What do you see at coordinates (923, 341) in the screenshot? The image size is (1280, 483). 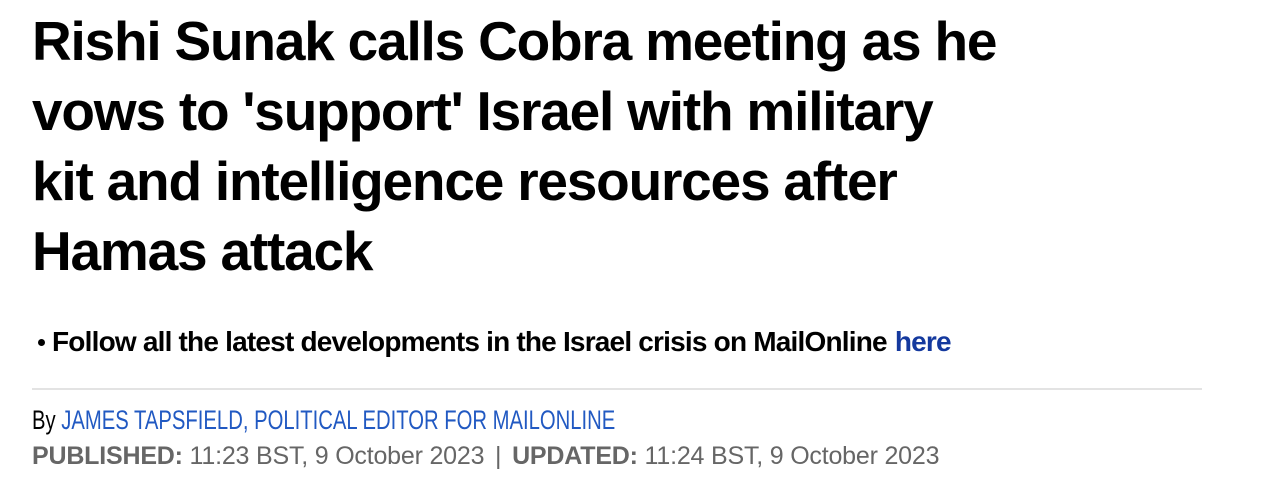 I see `here-link: here` at bounding box center [923, 341].